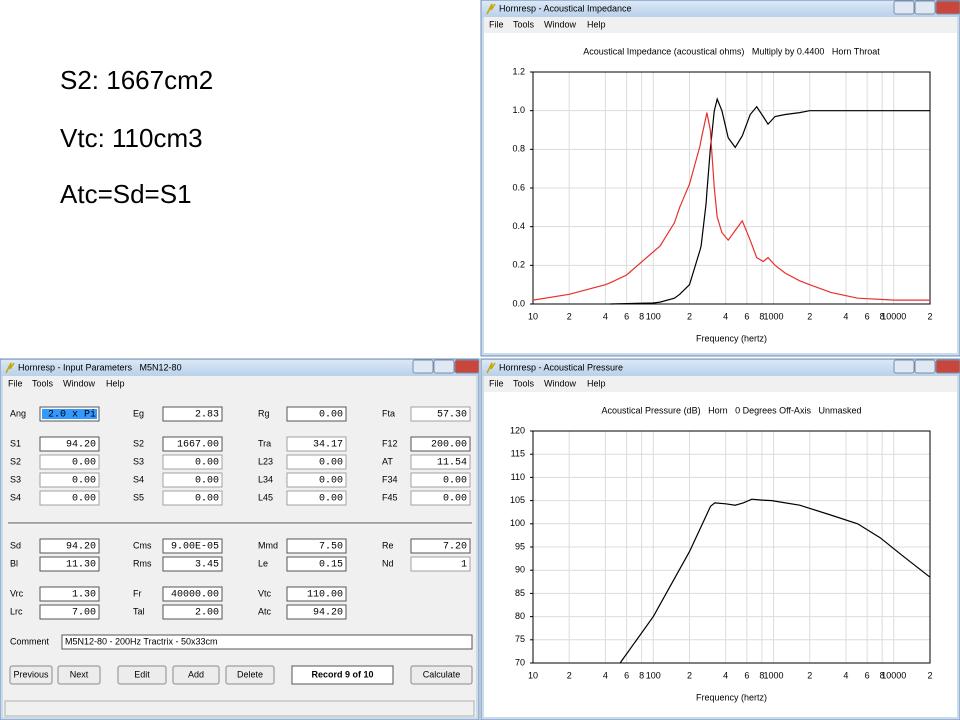  What do you see at coordinates (268, 545) in the screenshot?
I see `field-label: Mmd` at bounding box center [268, 545].